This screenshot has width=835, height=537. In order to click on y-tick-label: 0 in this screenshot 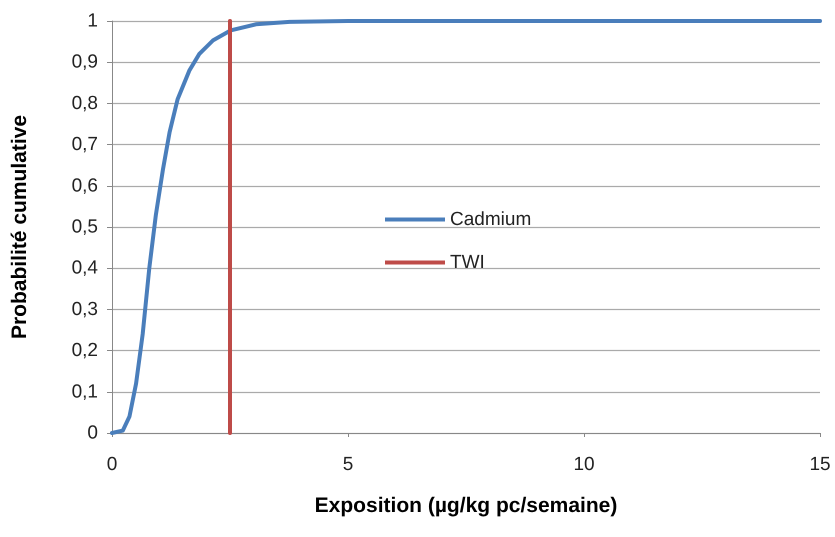, I will do `click(92, 433)`.